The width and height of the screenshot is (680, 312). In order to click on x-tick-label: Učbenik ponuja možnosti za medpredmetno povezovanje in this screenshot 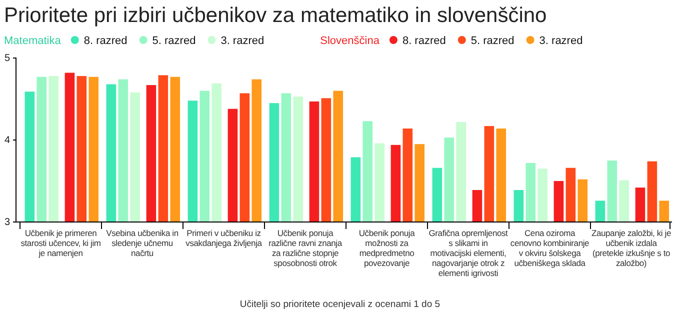, I will do `click(387, 248)`.